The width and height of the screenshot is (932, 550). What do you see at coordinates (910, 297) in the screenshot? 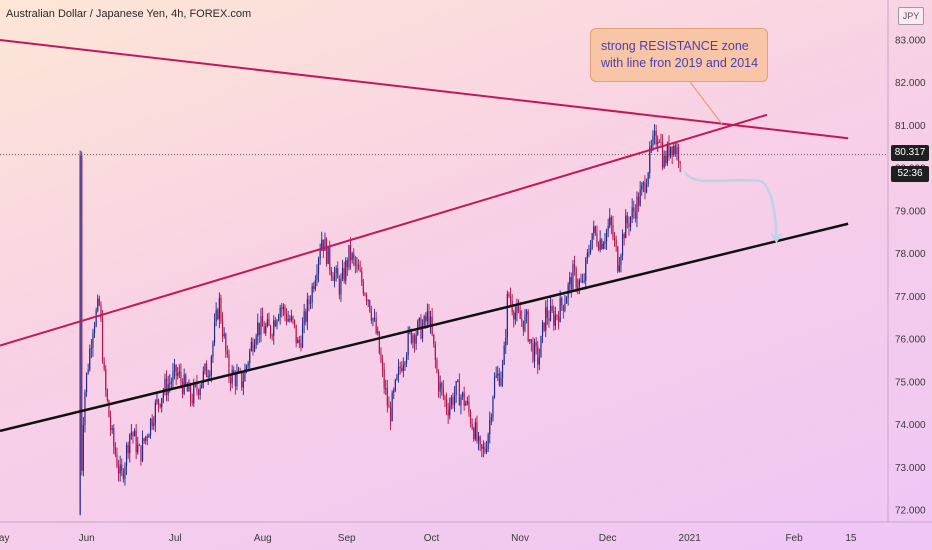
I see `y-tick-label: 77.000` at bounding box center [910, 297].